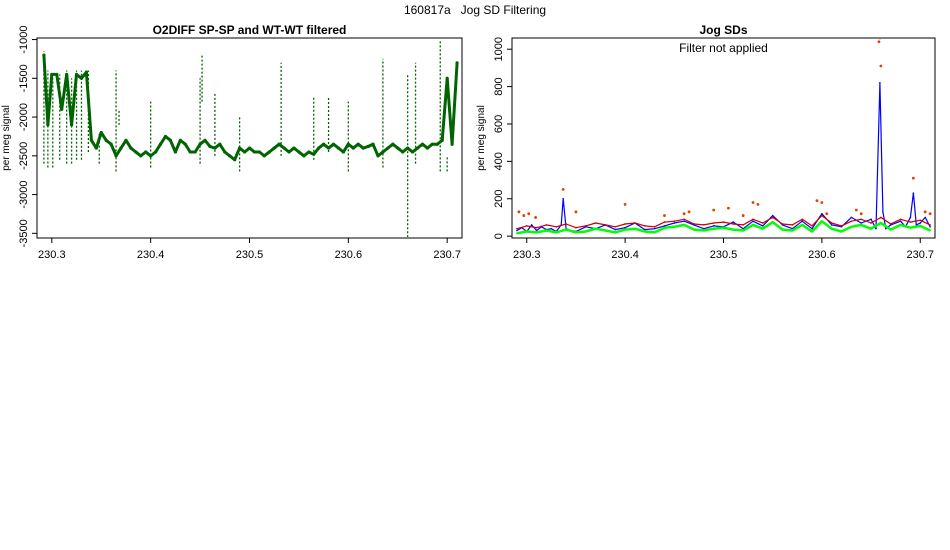 The height and width of the screenshot is (550, 950). I want to click on y-tick-label: 1000, so click(499, 49).